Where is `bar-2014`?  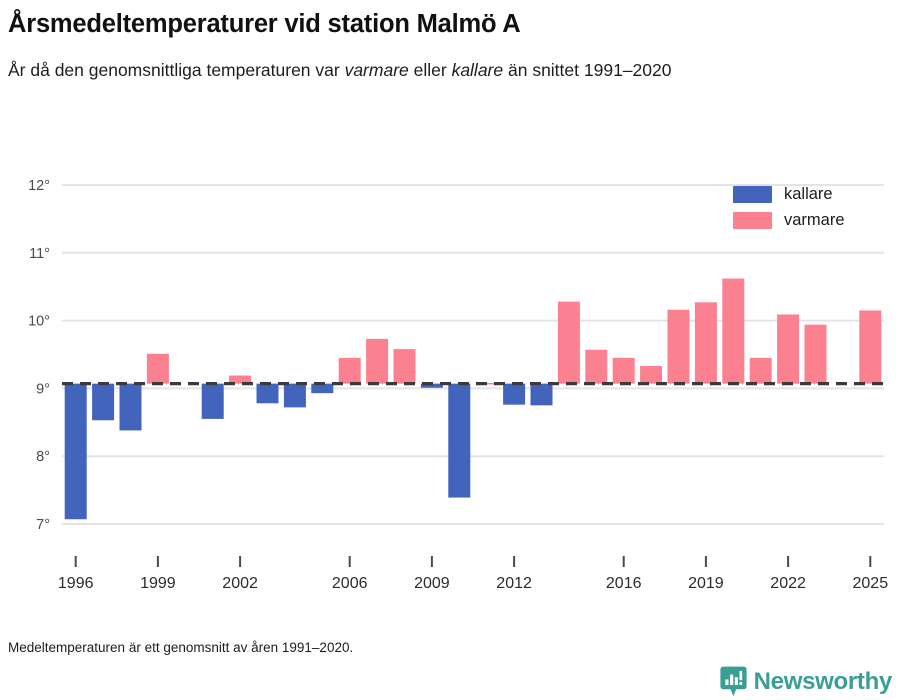 bar-2014 is located at coordinates (568, 342).